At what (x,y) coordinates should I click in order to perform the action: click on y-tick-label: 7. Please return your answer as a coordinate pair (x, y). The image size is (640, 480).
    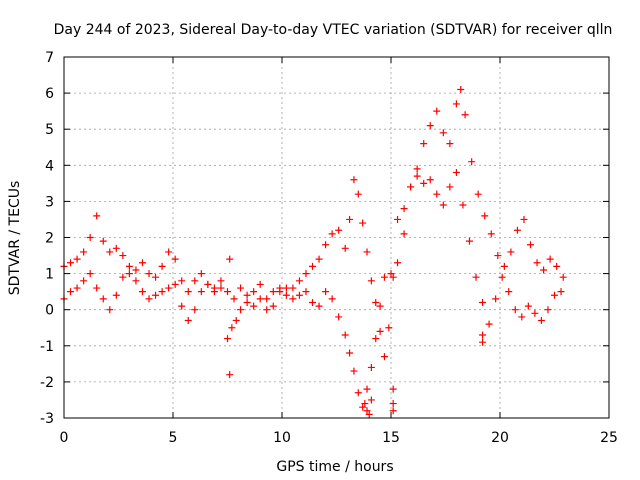
    Looking at the image, I should click on (49, 58).